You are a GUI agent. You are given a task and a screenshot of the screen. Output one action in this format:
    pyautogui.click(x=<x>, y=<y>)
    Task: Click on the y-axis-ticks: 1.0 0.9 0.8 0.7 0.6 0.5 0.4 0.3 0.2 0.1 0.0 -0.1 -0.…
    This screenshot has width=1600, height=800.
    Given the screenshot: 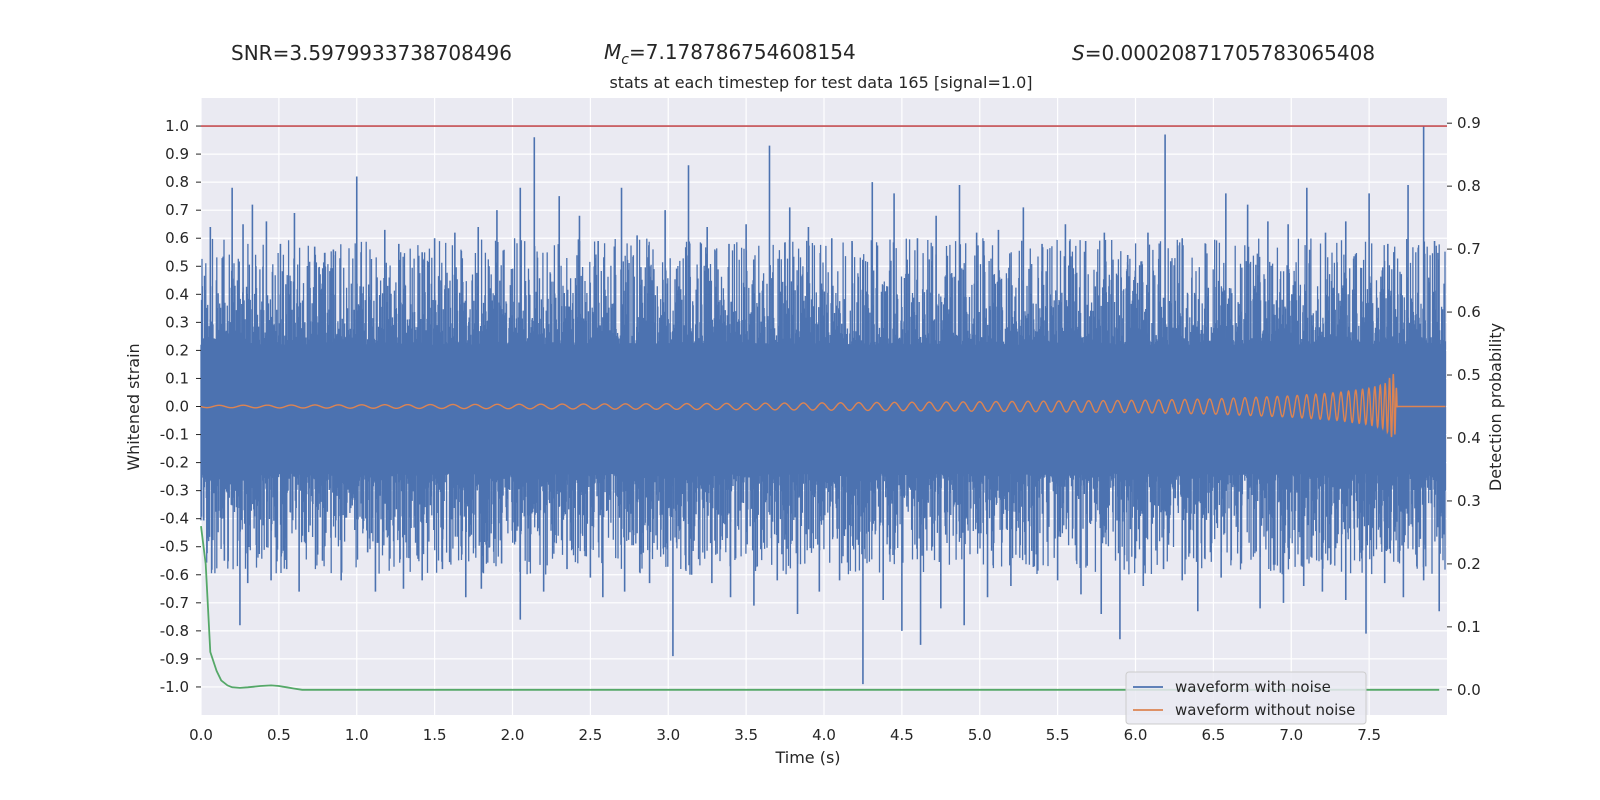 What is the action you would take?
    pyautogui.click(x=180, y=406)
    